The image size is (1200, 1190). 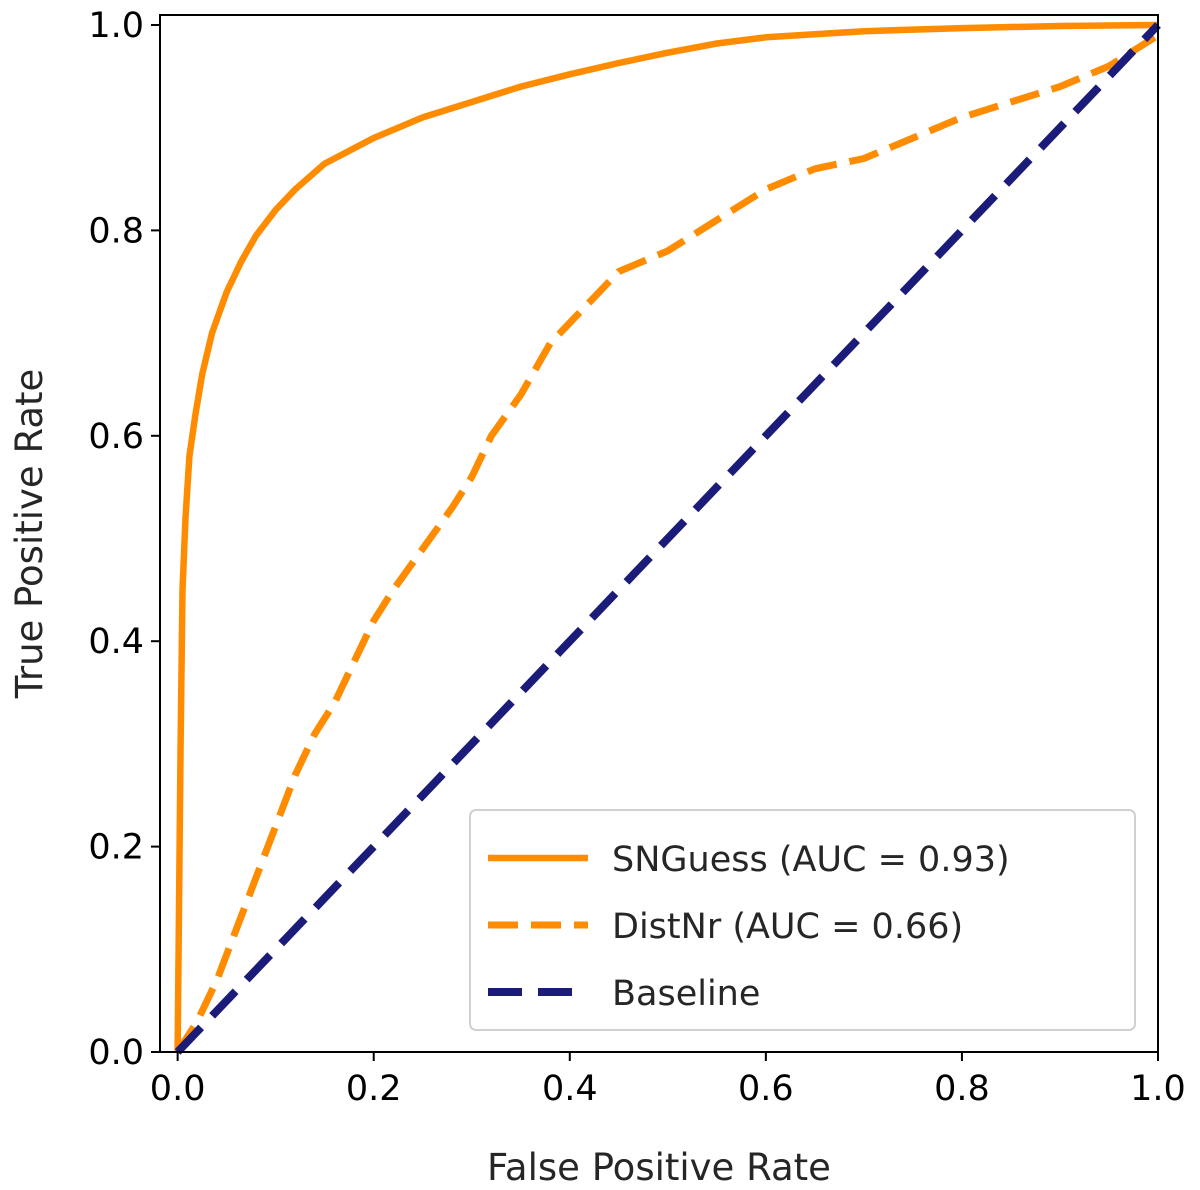 I want to click on x-tick-label: 0.4, so click(x=570, y=1089).